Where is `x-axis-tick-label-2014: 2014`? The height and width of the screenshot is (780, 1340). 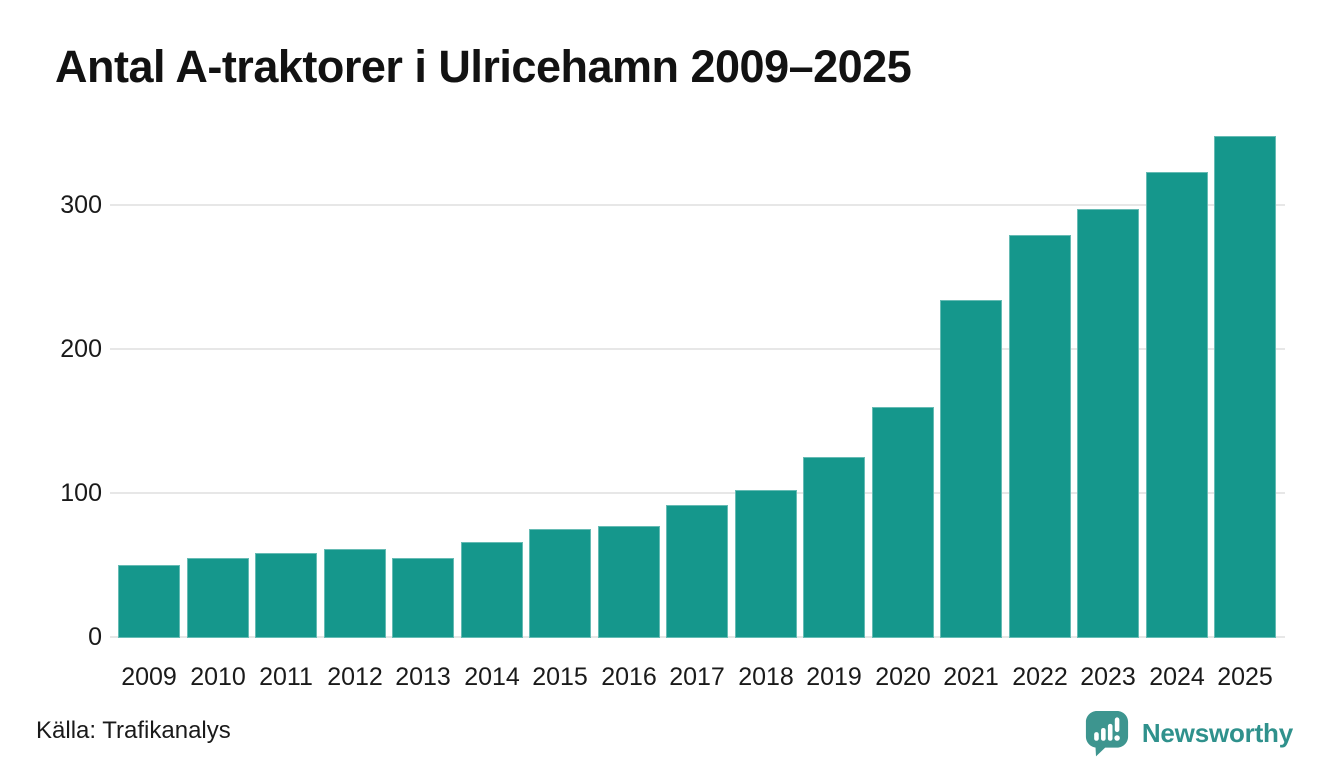 x-axis-tick-label-2014: 2014 is located at coordinates (492, 677).